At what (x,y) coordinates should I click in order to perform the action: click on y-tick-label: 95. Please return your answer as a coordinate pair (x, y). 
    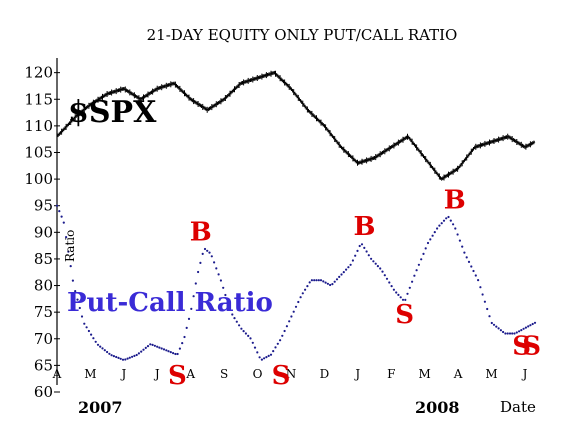
    Looking at the image, I should click on (43, 206).